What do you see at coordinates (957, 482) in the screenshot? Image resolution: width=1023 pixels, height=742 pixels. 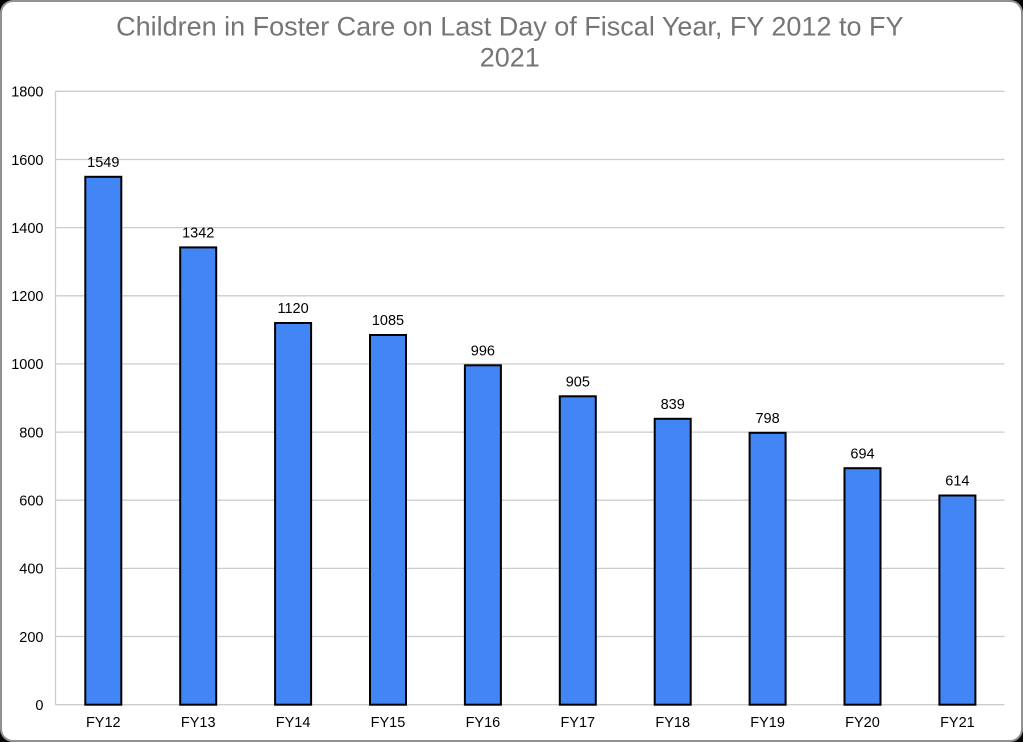 I see `svg-text: 614` at bounding box center [957, 482].